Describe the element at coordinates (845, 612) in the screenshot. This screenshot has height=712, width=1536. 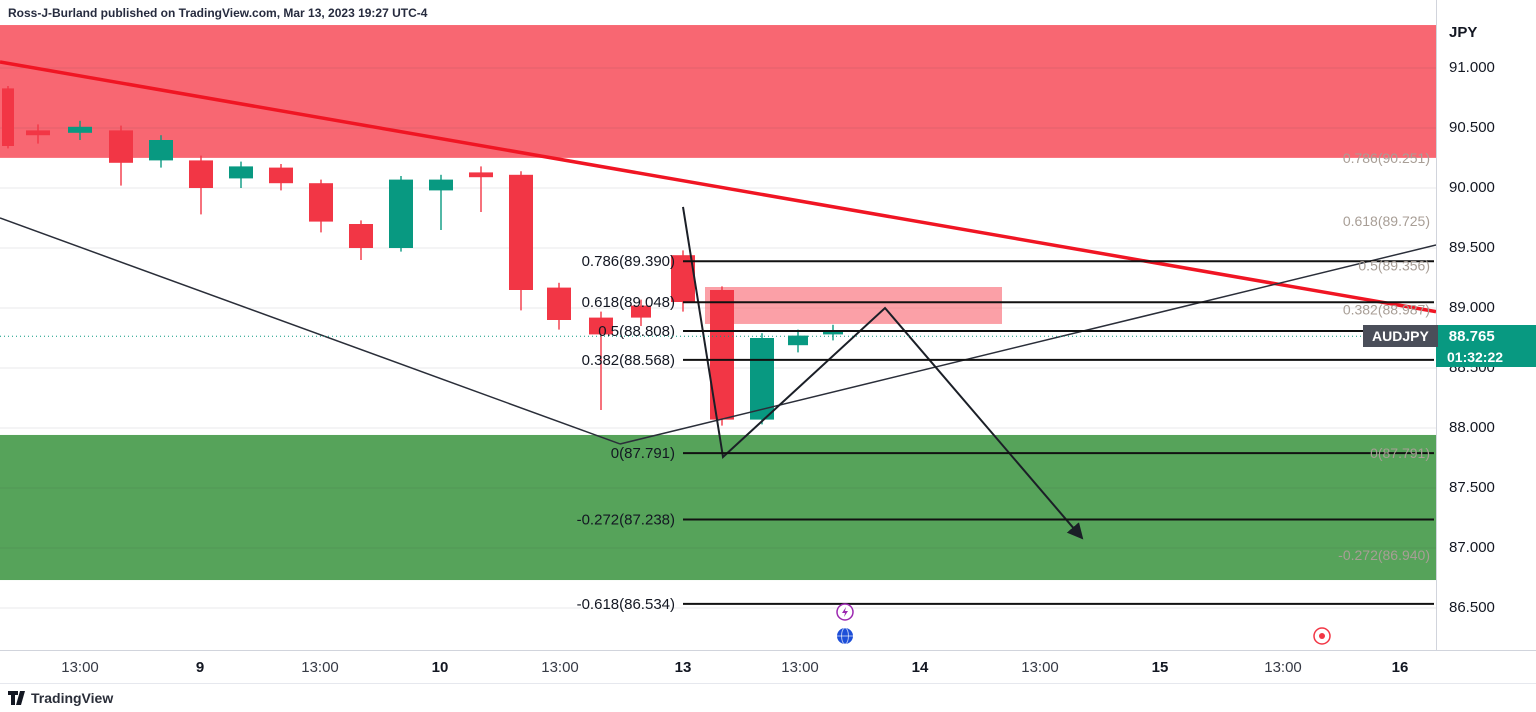
I see `lightning-event-icon` at that location.